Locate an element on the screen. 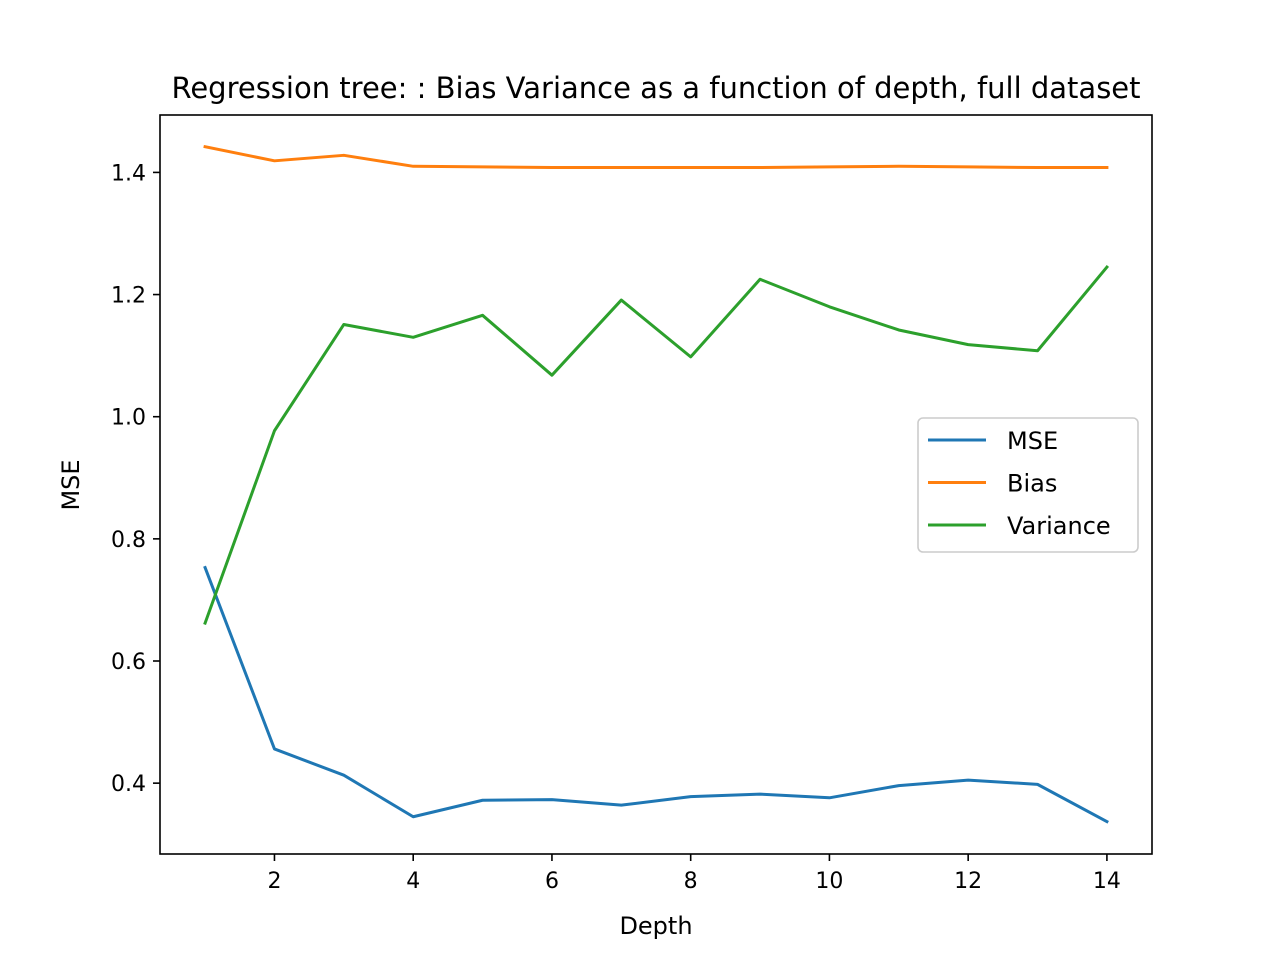  x-tick-label: 6 is located at coordinates (552, 881).